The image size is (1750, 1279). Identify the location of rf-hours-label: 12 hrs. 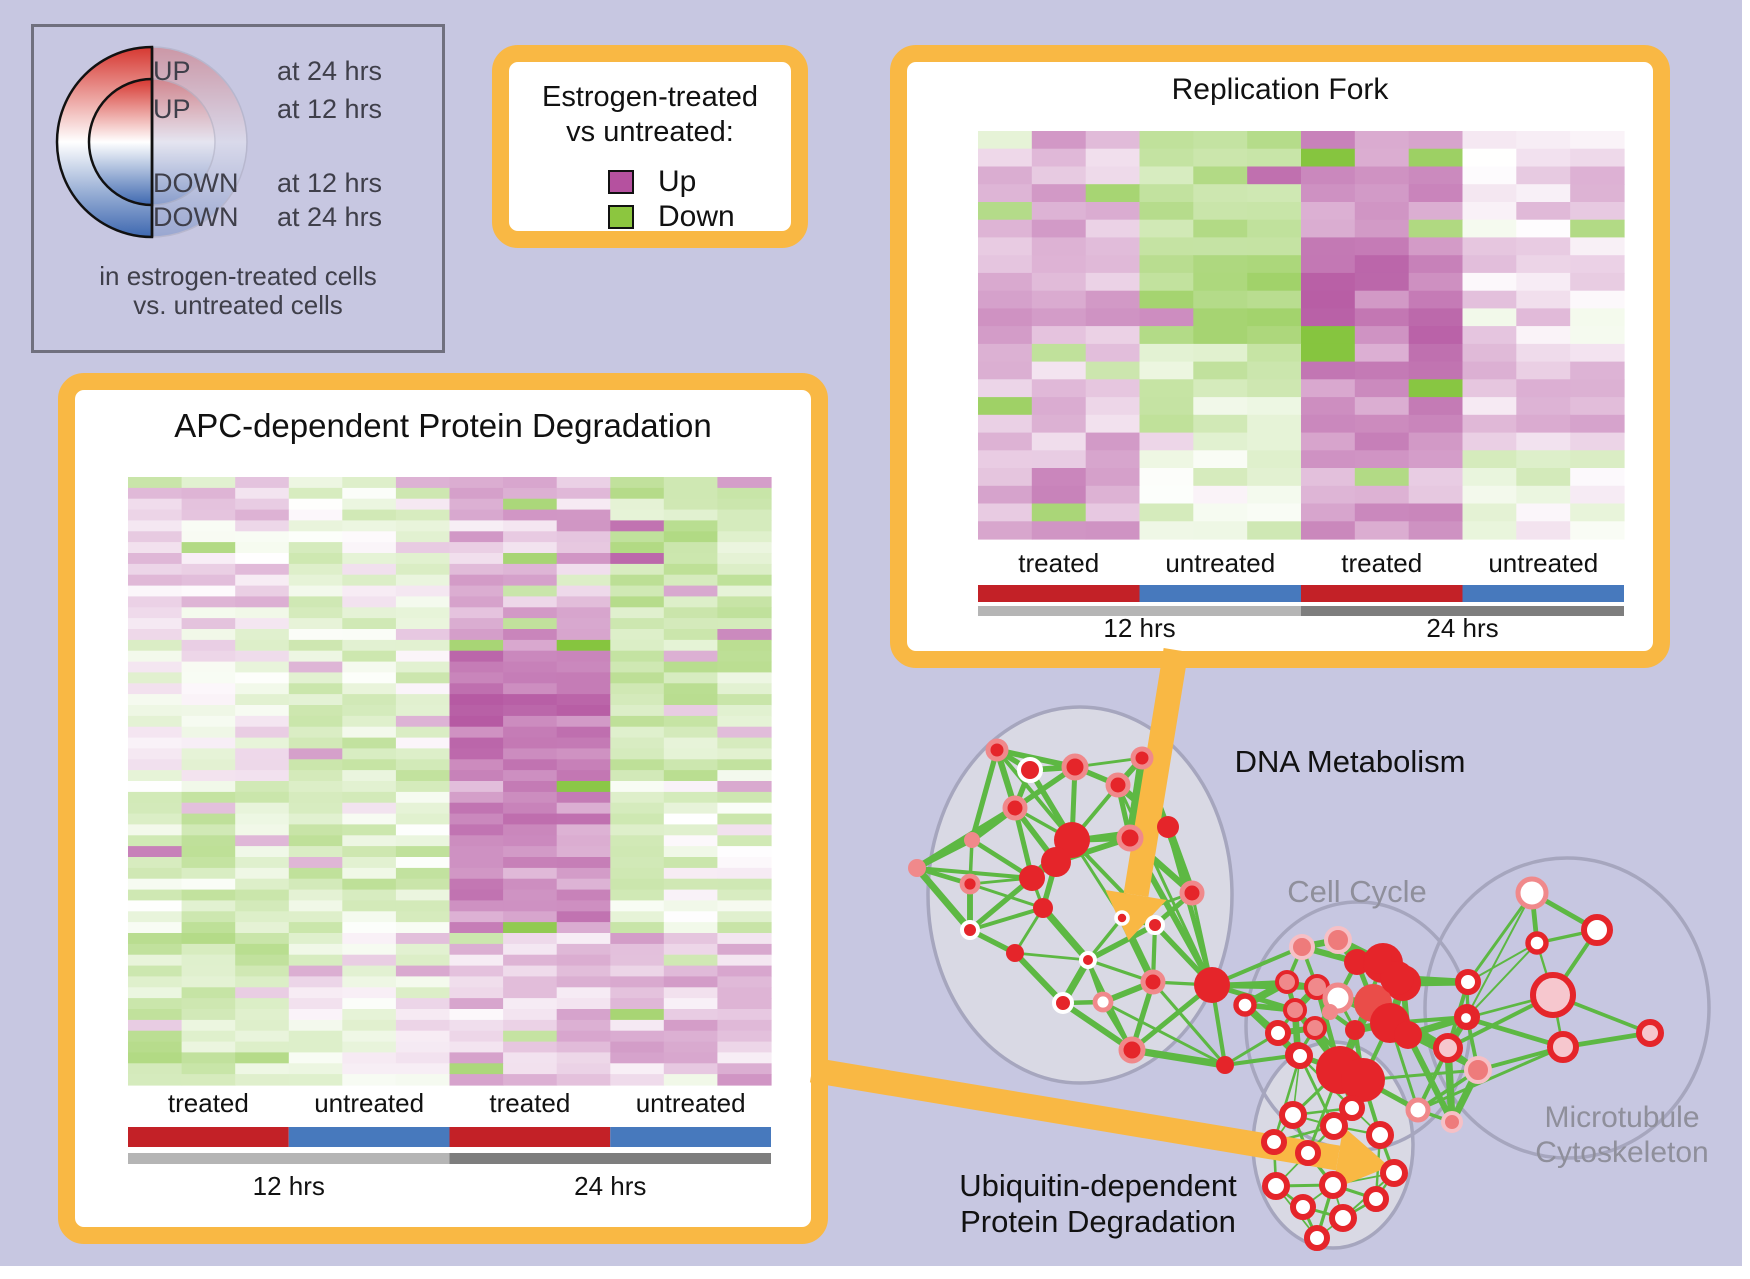
(1139, 628).